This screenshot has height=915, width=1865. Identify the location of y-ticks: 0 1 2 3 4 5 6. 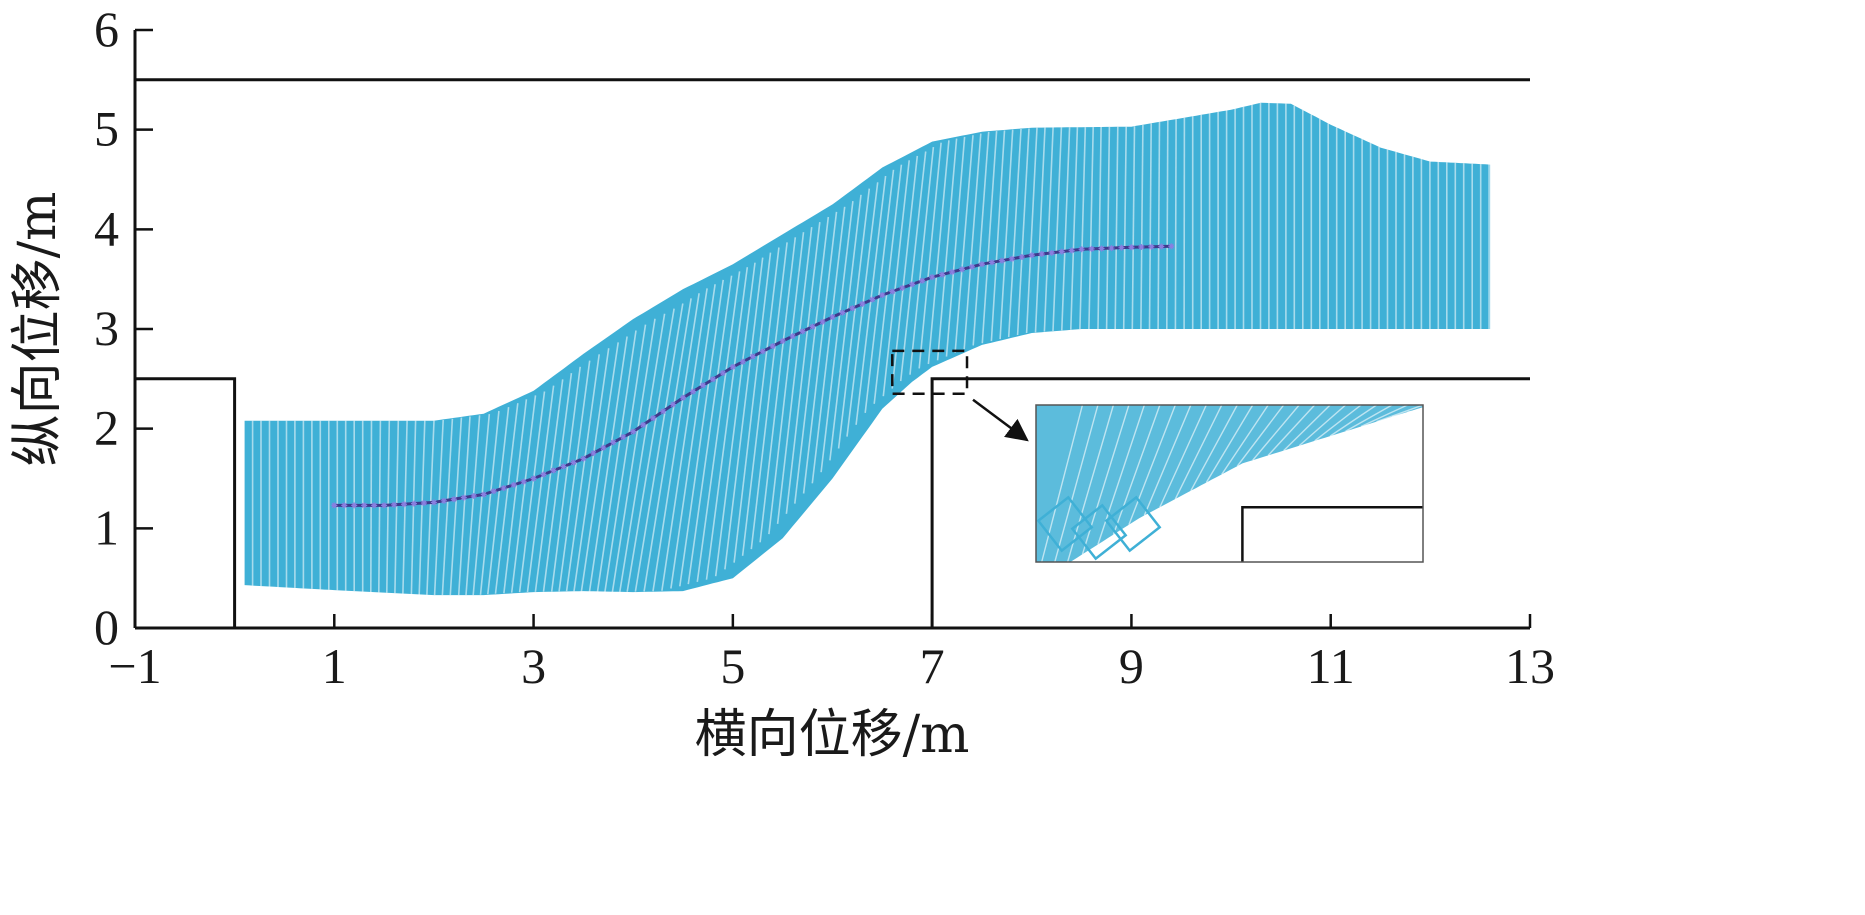
(123, 328).